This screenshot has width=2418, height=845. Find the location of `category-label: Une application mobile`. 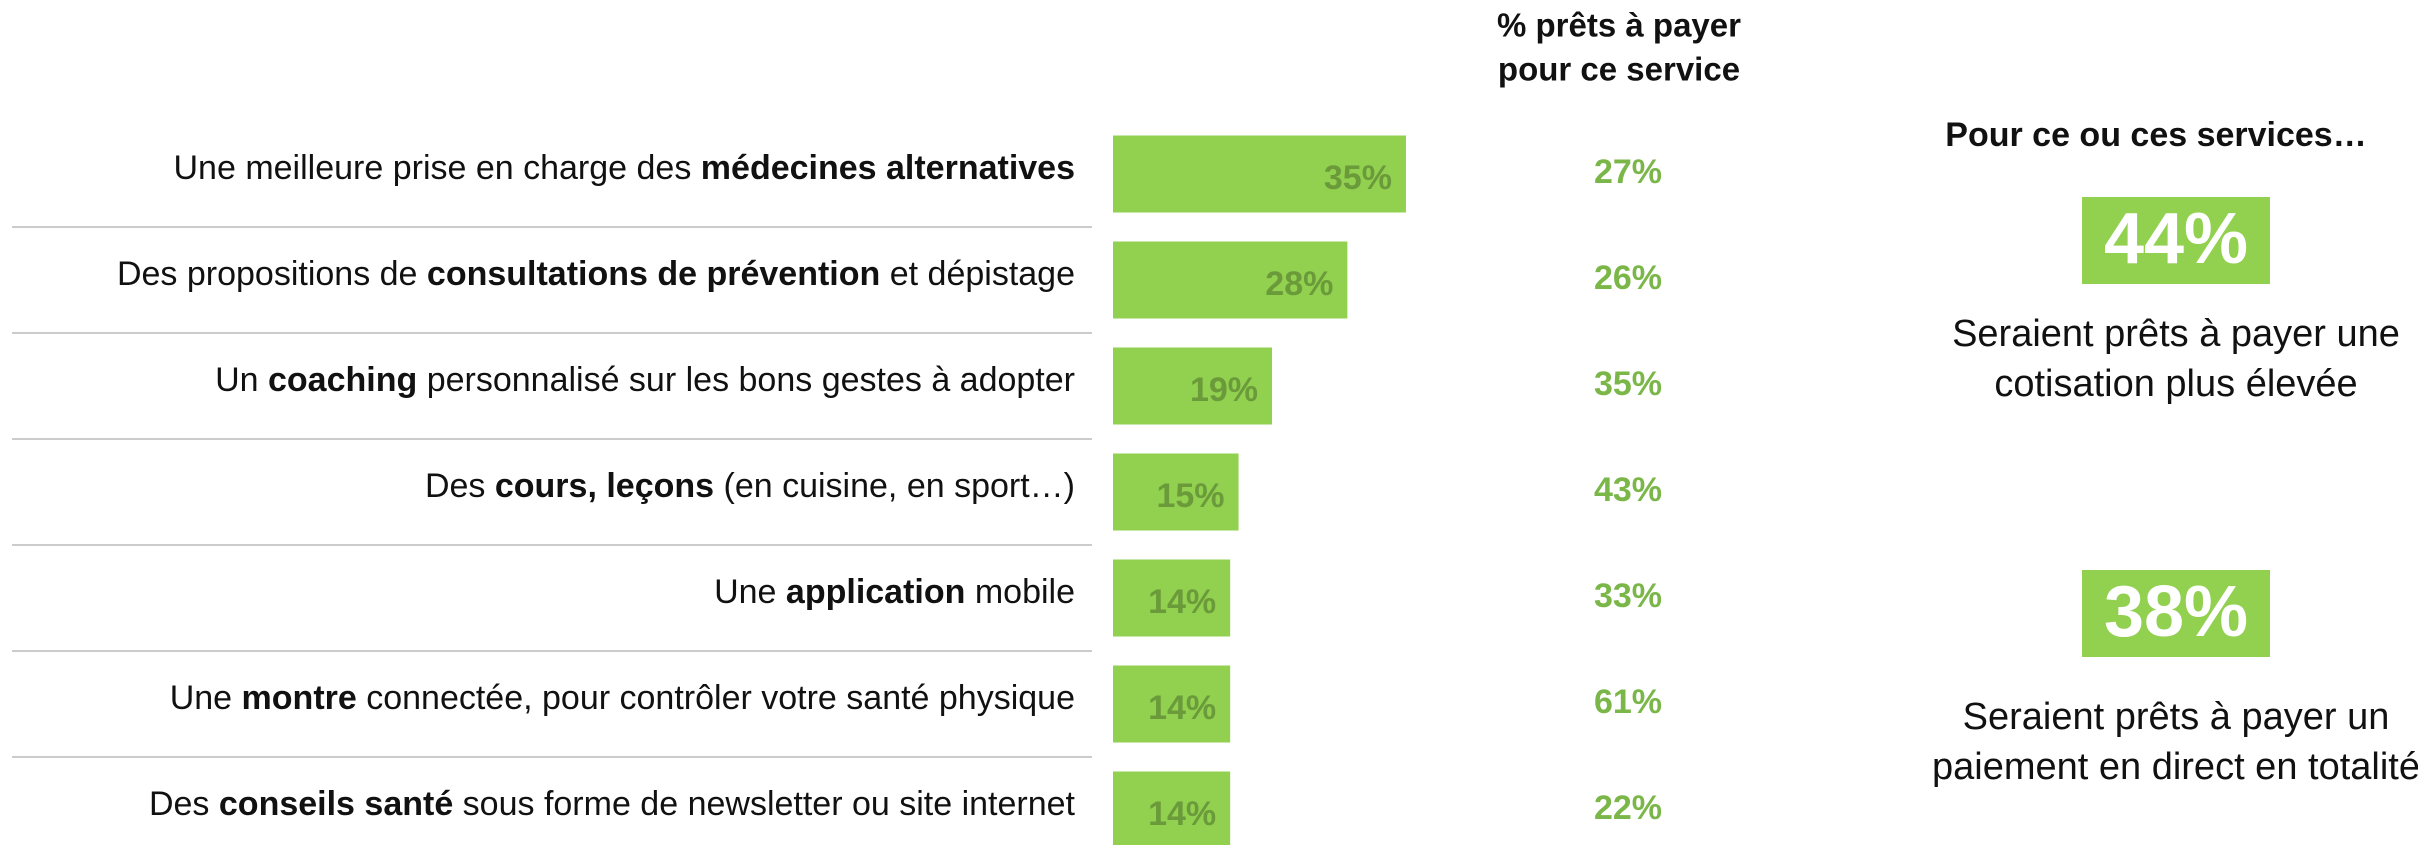

category-label: Une application mobile is located at coordinates (894, 592).